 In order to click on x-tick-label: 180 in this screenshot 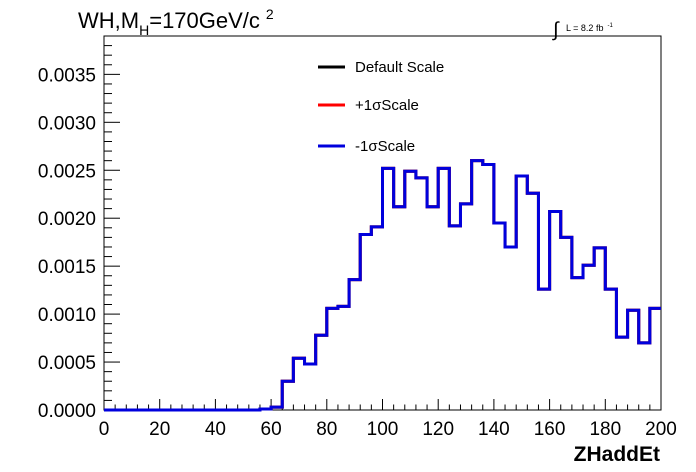, I will do `click(605, 429)`.